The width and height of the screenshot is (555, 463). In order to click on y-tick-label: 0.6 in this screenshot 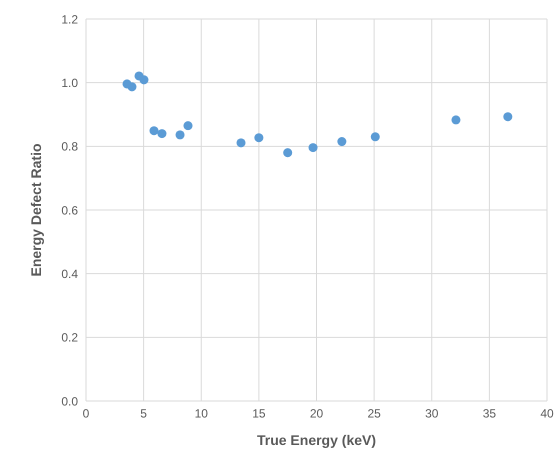, I will do `click(69, 210)`.